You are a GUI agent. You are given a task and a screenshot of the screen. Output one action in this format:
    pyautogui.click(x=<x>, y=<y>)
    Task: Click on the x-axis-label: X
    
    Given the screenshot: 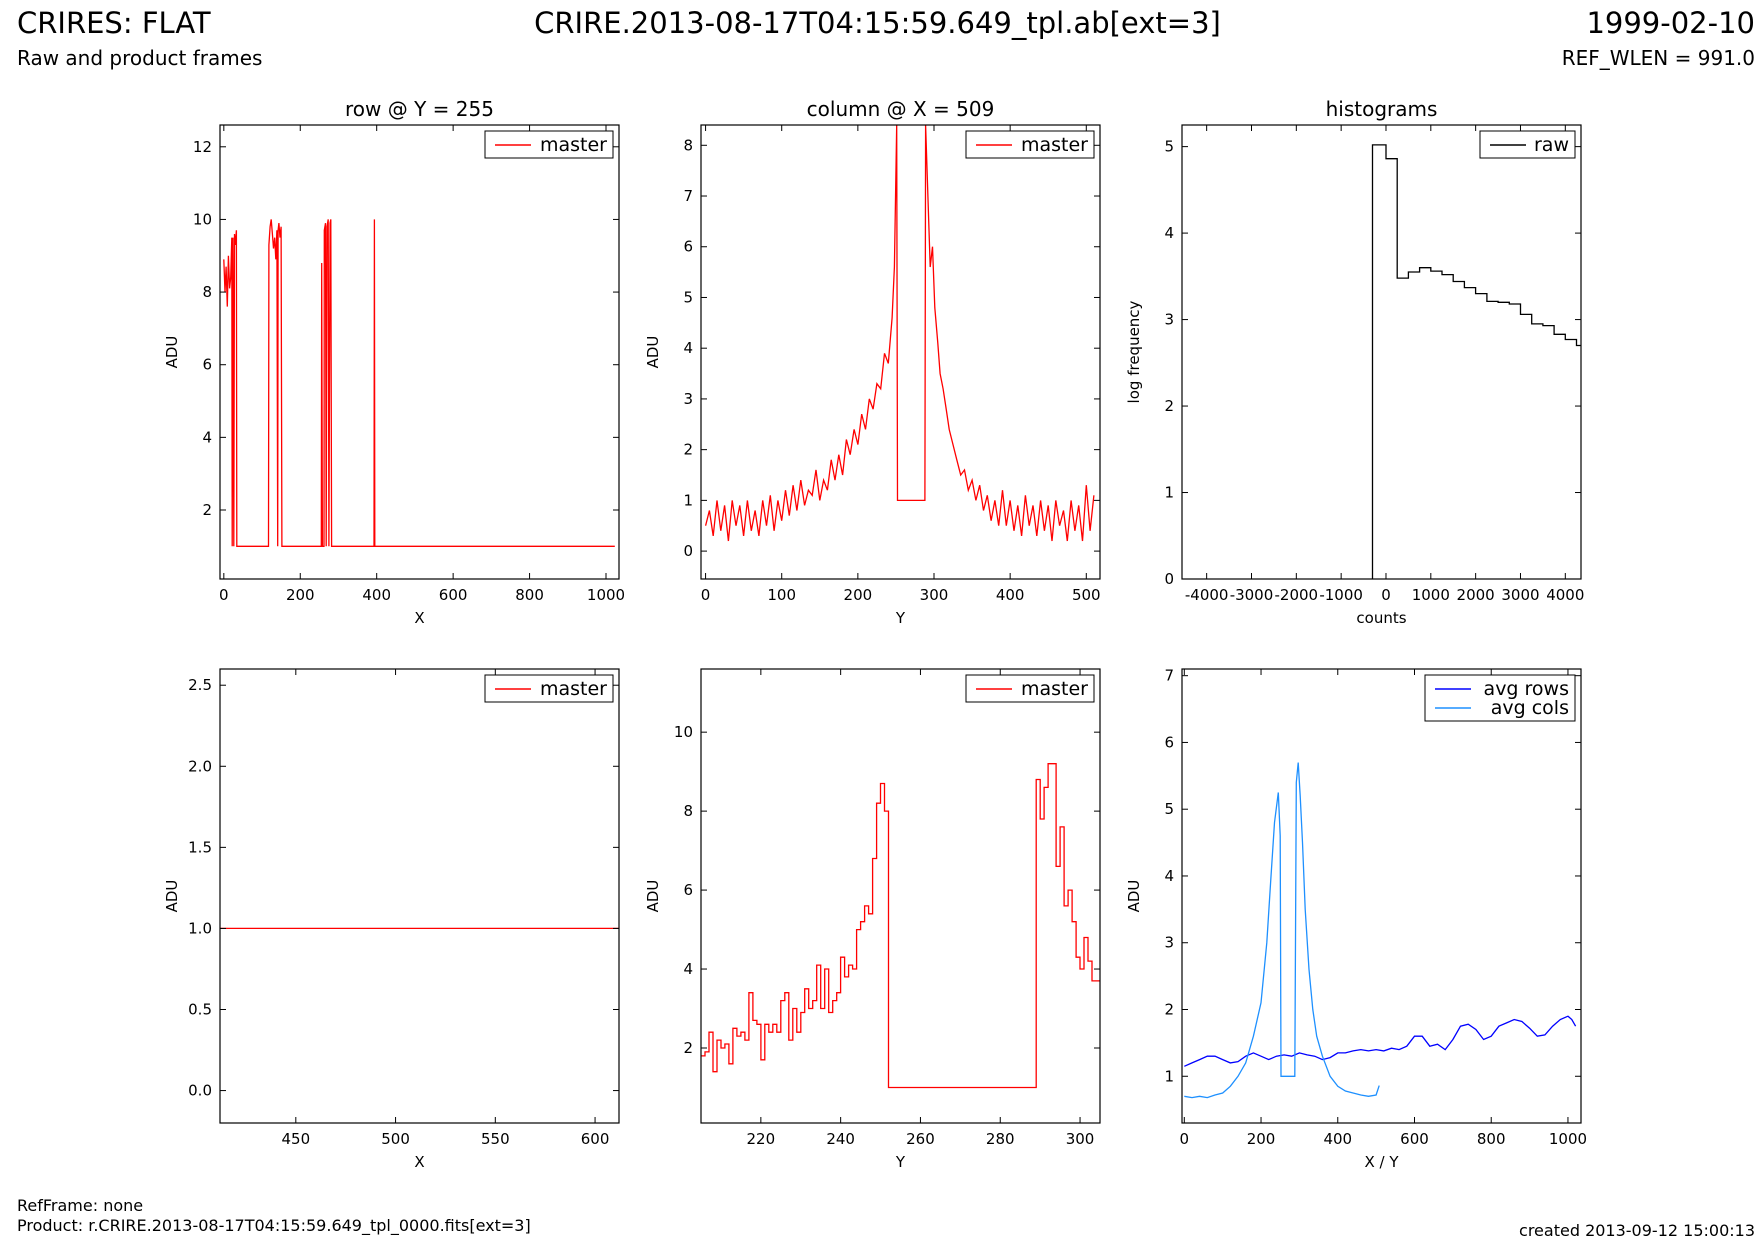 What is the action you would take?
    pyautogui.click(x=419, y=618)
    